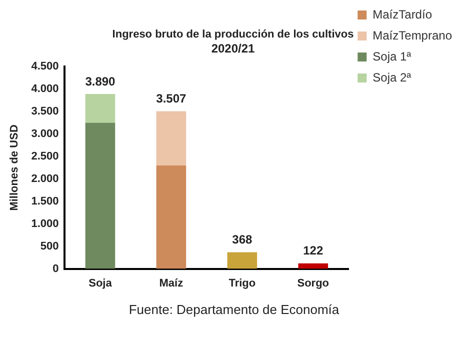 This screenshot has height=341, width=468. I want to click on y-tick-label: 3.000, so click(45, 134).